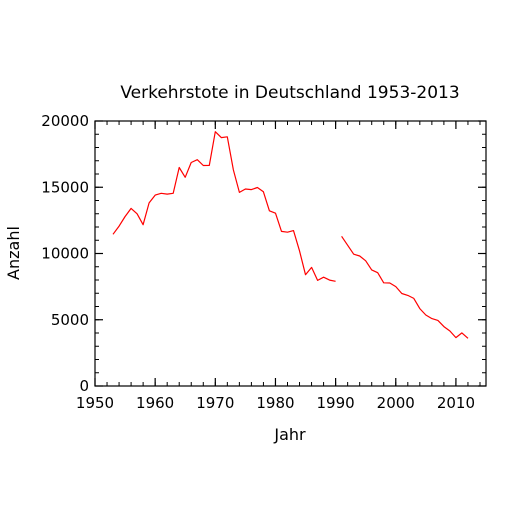 The width and height of the screenshot is (512, 512). Describe the element at coordinates (155, 403) in the screenshot. I see `x-tick-label: 1960` at that location.